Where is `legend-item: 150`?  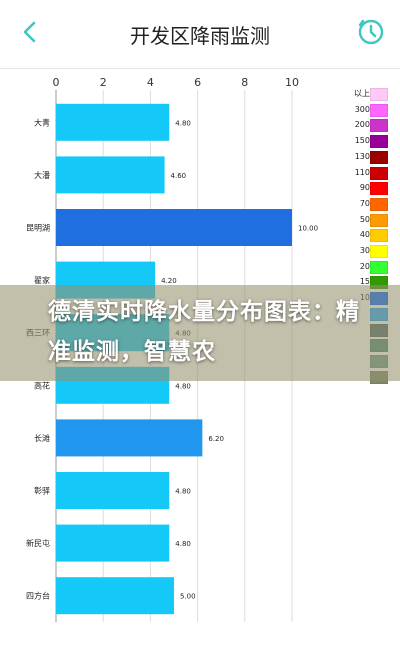
legend-item: 150 is located at coordinates (370, 141).